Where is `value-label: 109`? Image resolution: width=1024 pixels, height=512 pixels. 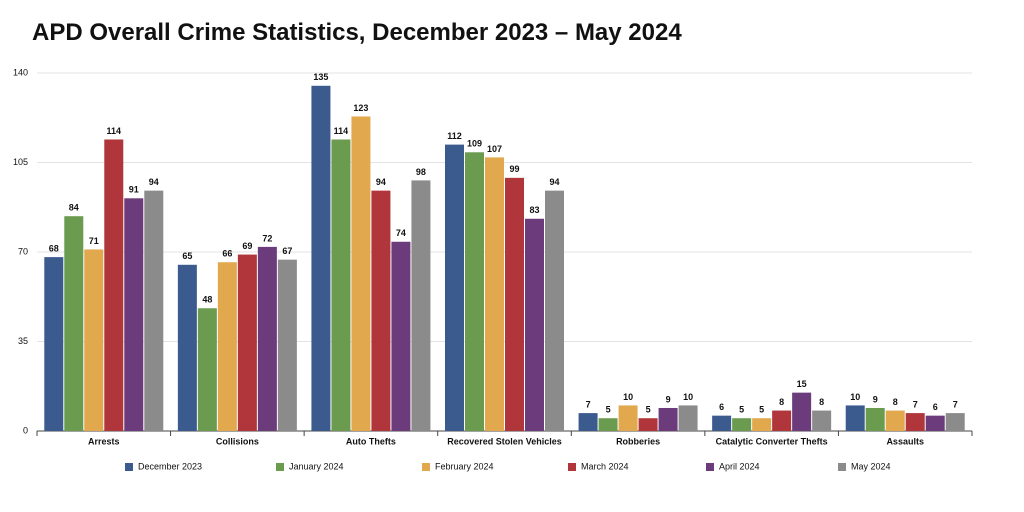 value-label: 109 is located at coordinates (474, 144).